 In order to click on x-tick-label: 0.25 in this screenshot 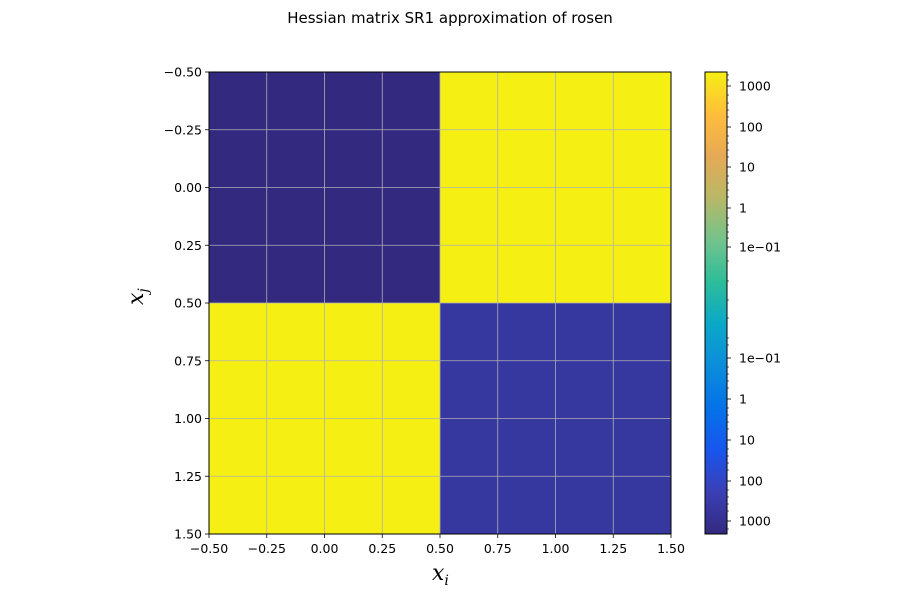, I will do `click(382, 548)`.